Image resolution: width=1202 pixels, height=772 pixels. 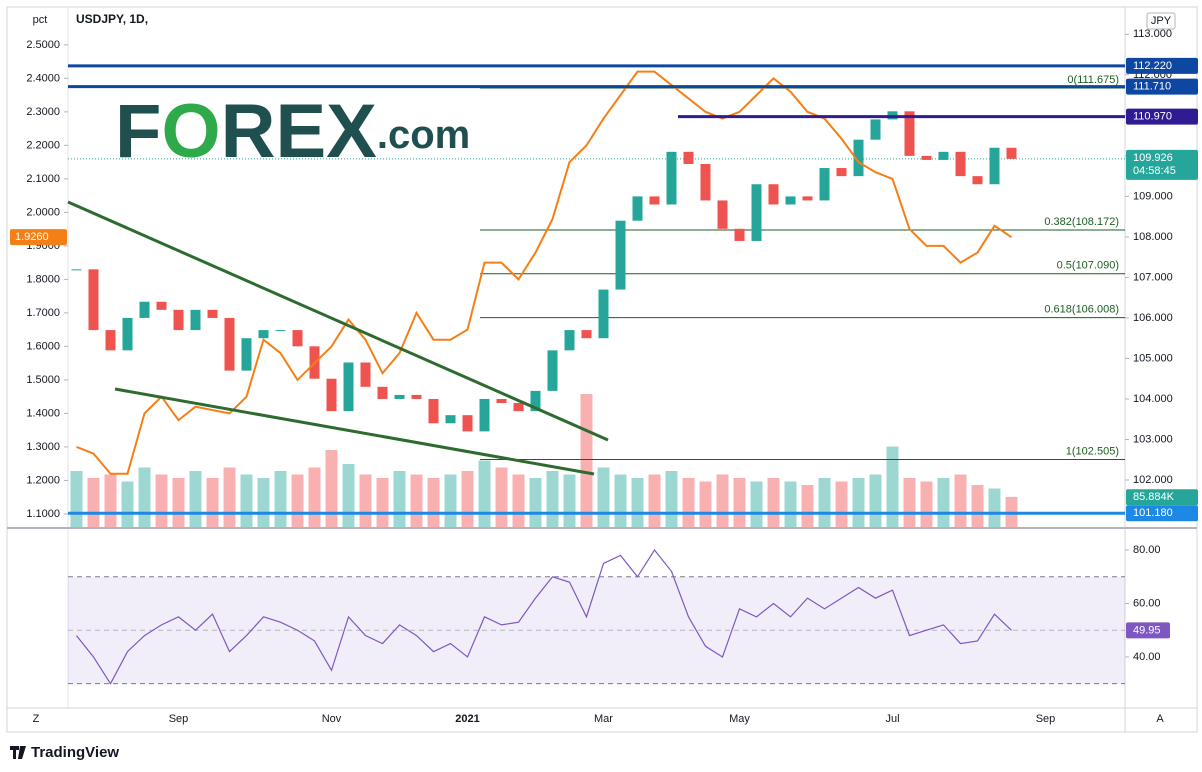 What do you see at coordinates (1093, 80) in the screenshot?
I see `fib-label: 0(111.675)` at bounding box center [1093, 80].